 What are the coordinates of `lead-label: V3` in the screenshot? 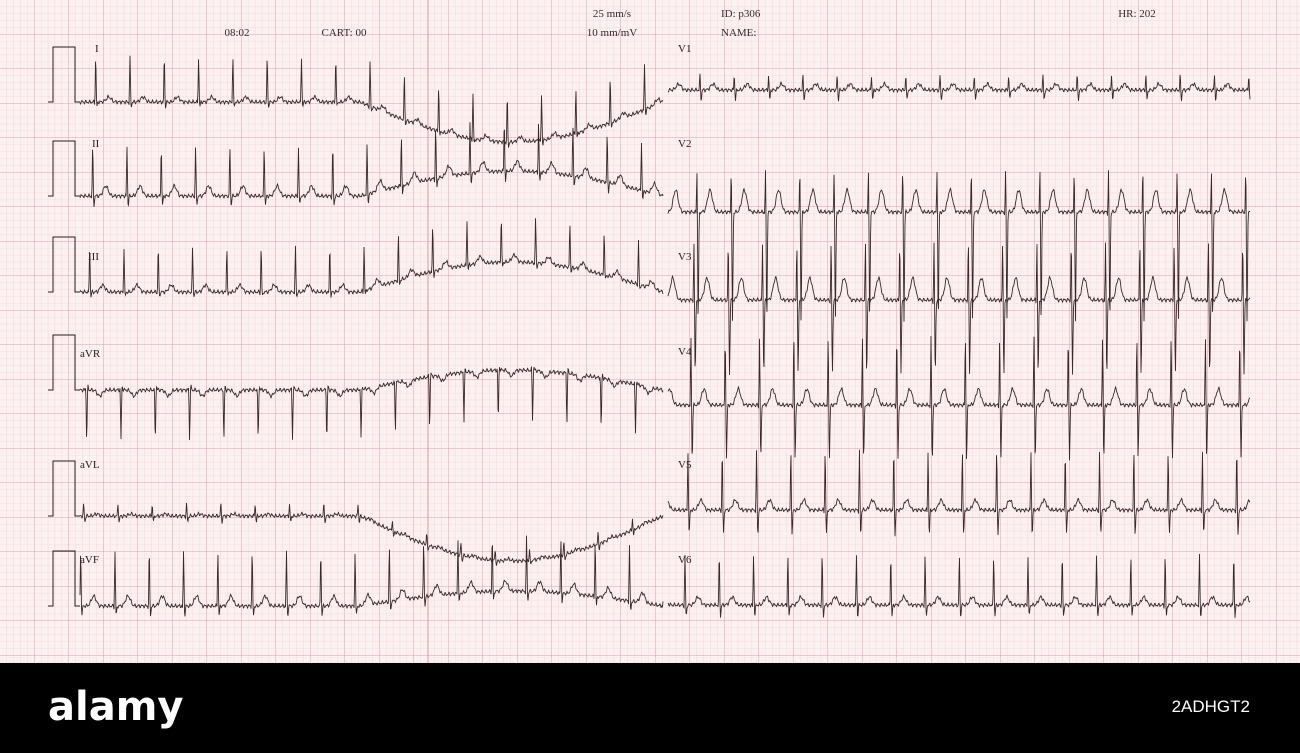 It's located at (685, 257).